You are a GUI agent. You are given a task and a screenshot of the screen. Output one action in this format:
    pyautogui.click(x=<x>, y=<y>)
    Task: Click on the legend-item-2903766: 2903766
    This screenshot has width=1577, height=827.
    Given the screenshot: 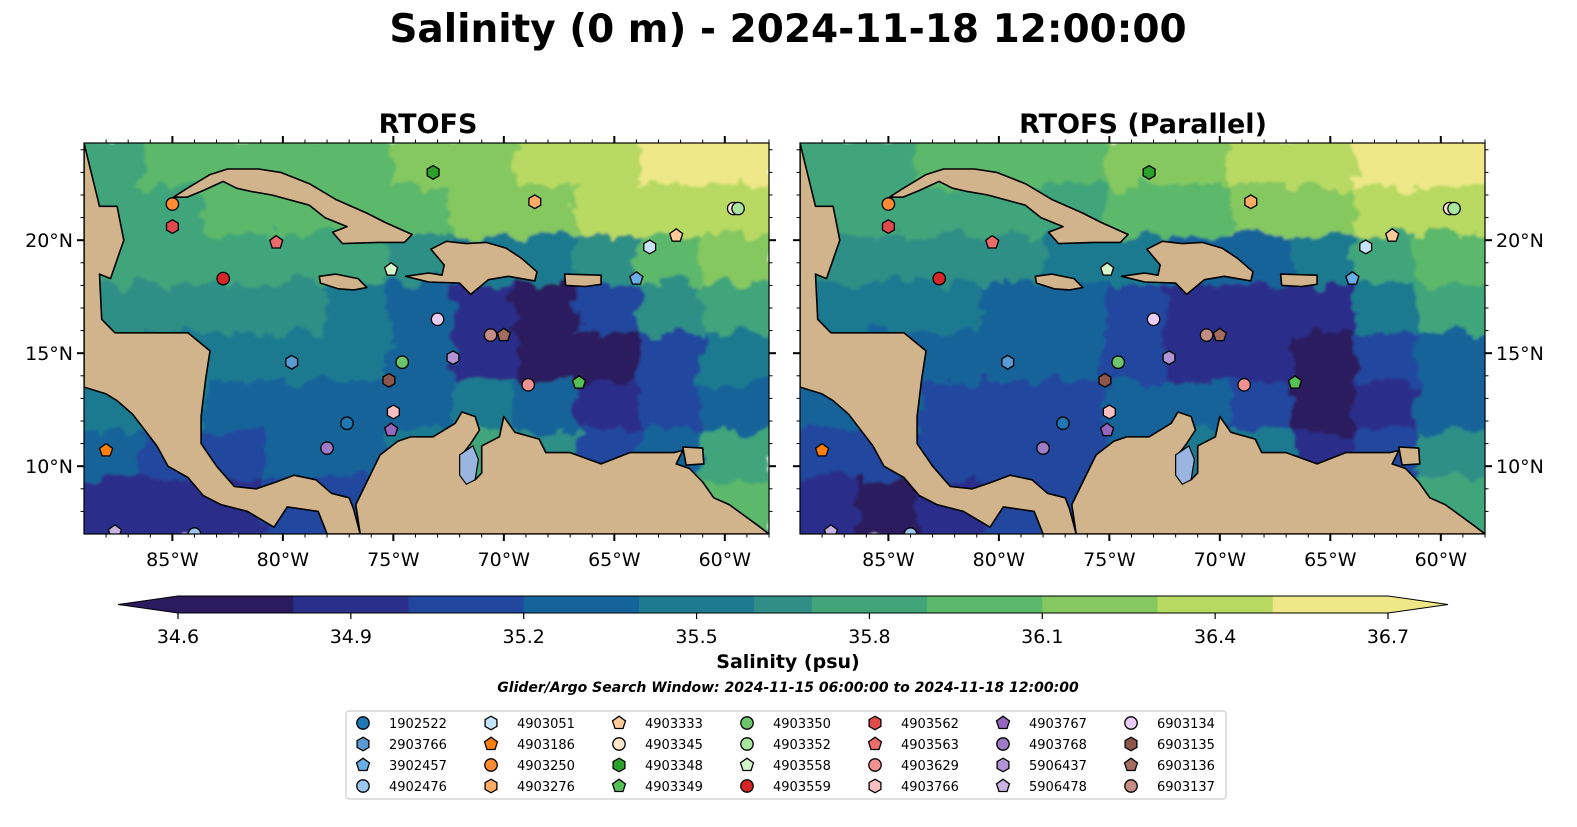 What is the action you would take?
    pyautogui.click(x=401, y=744)
    